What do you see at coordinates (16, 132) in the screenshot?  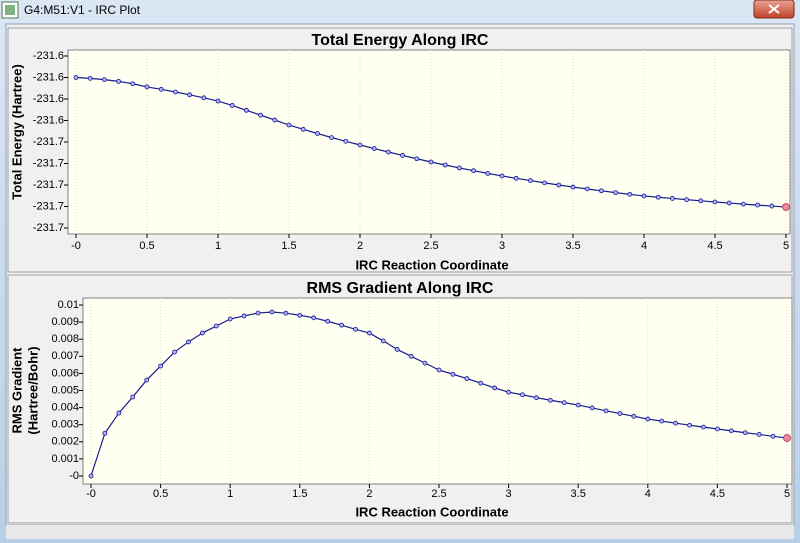 I see `y-axis-label: Total Energy (Hartree)` at bounding box center [16, 132].